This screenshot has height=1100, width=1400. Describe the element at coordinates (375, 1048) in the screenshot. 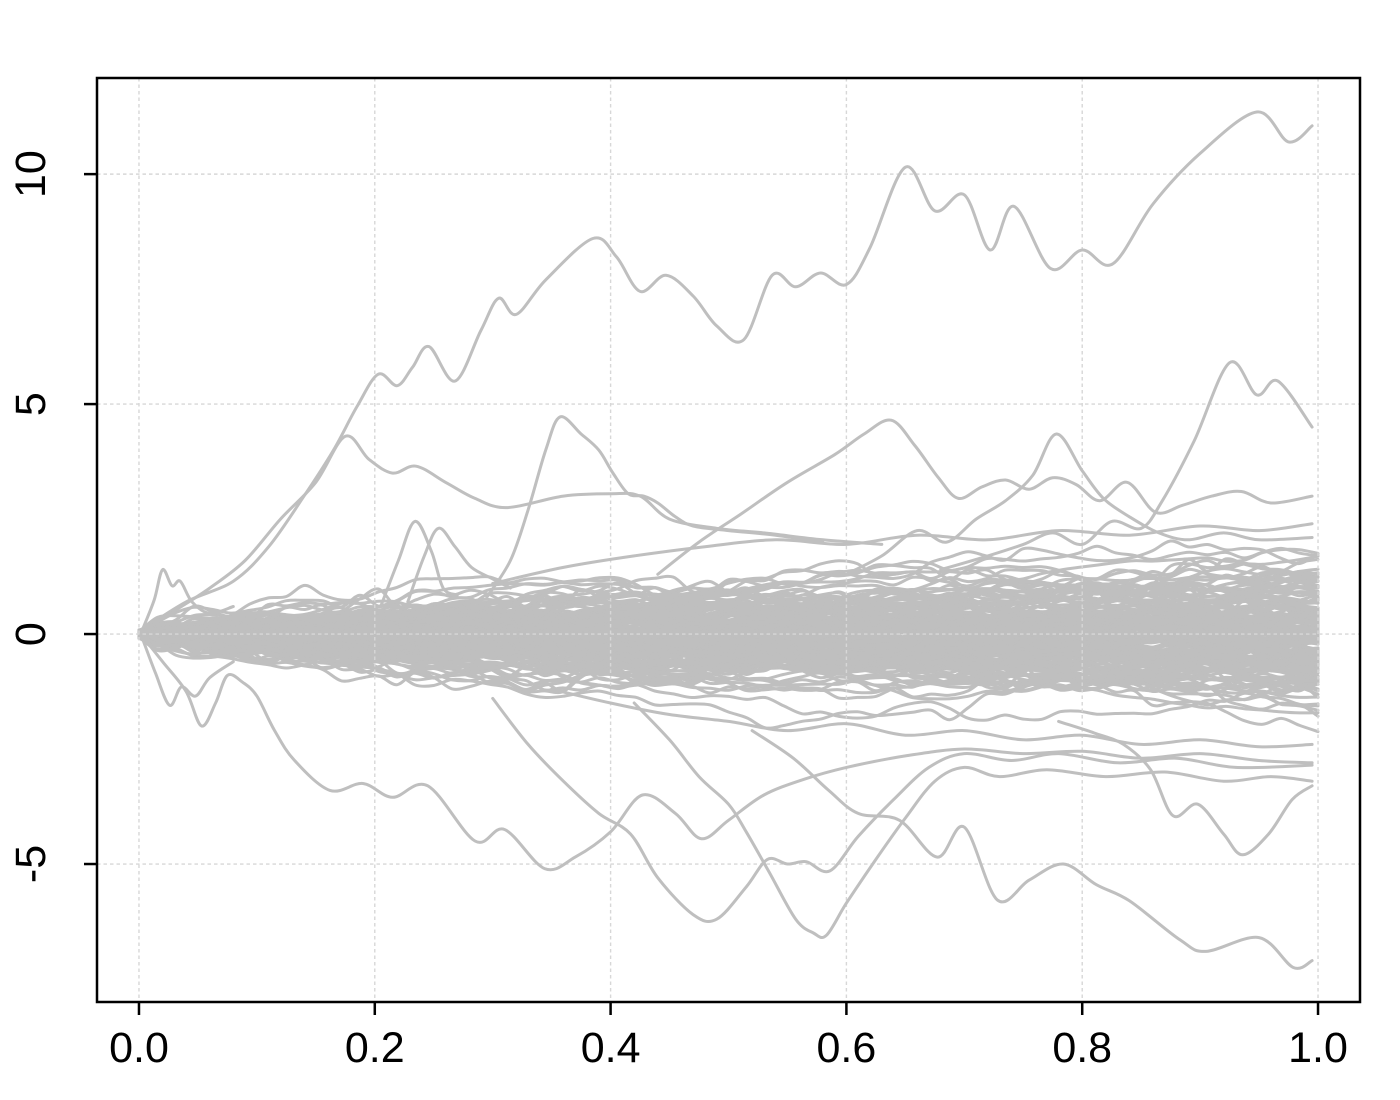

I see `x-tick-label: 0.2` at that location.